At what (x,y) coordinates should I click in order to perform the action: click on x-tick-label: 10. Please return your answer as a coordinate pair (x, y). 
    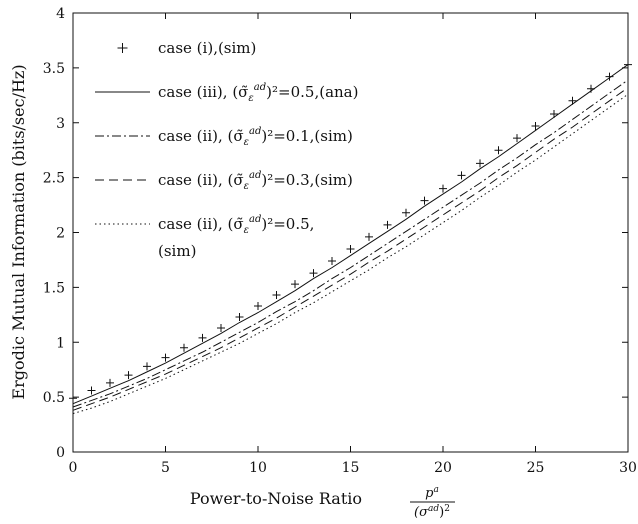
    Looking at the image, I should click on (258, 468).